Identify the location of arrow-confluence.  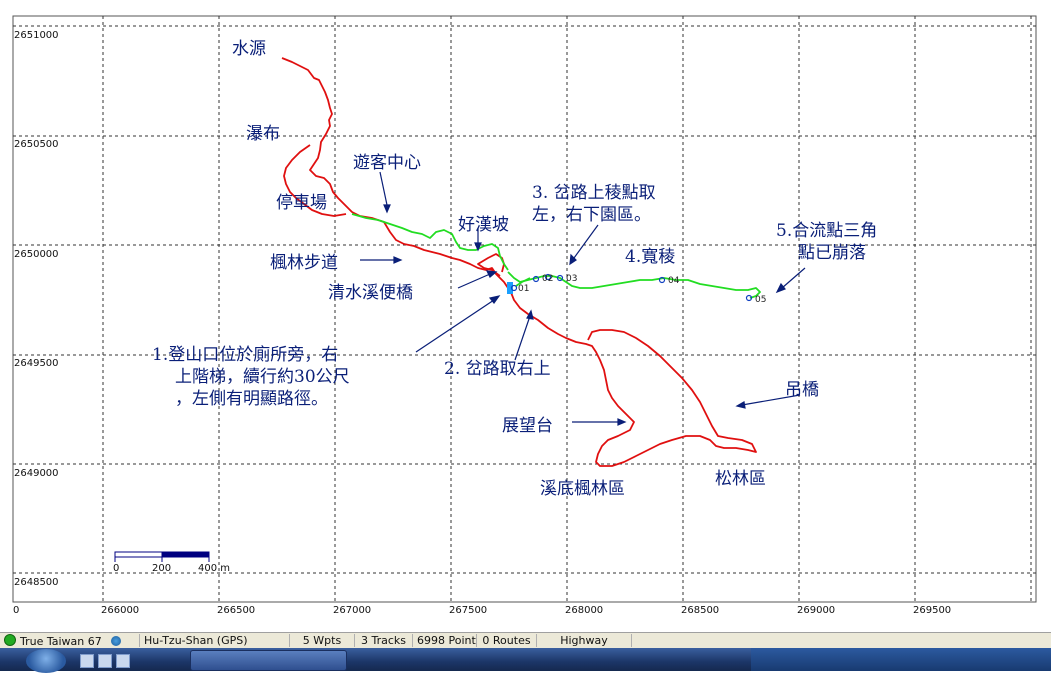
(793, 278).